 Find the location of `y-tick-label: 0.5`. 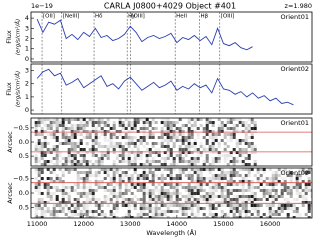

y-tick-label: 0.5 is located at coordinates (24, 208).